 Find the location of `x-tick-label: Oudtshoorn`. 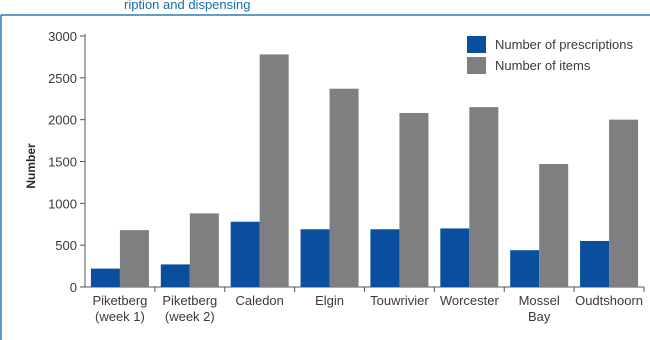

x-tick-label: Oudtshoorn is located at coordinates (609, 300).